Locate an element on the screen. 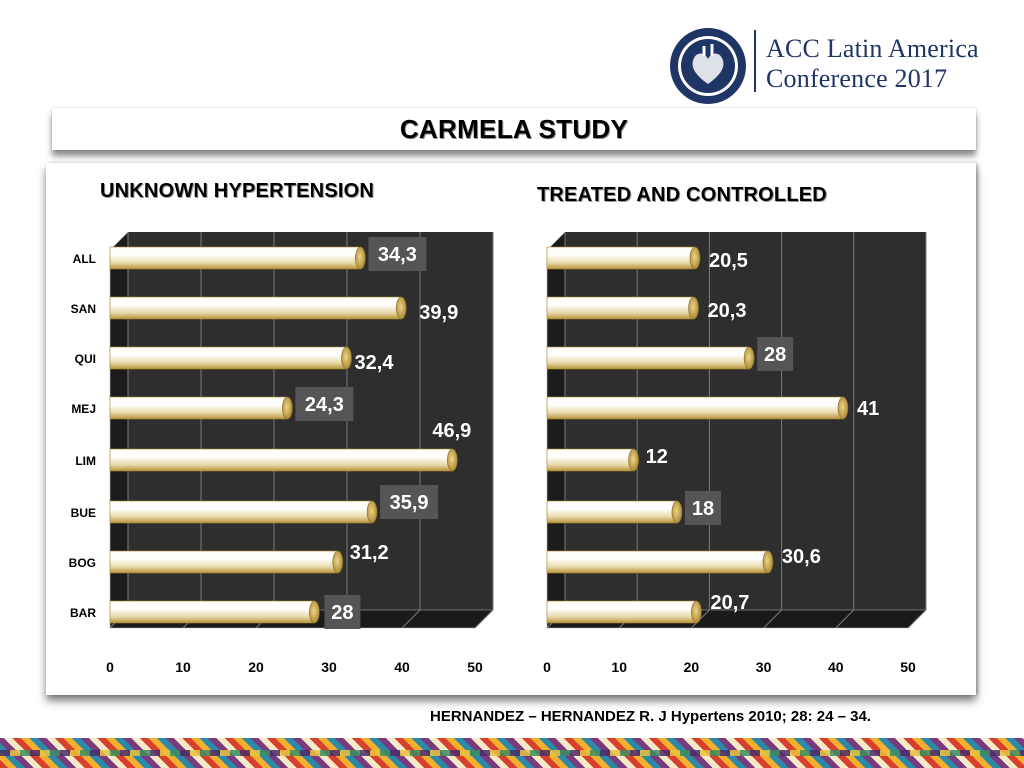  value-label-1-7: 20,7 is located at coordinates (729, 603).